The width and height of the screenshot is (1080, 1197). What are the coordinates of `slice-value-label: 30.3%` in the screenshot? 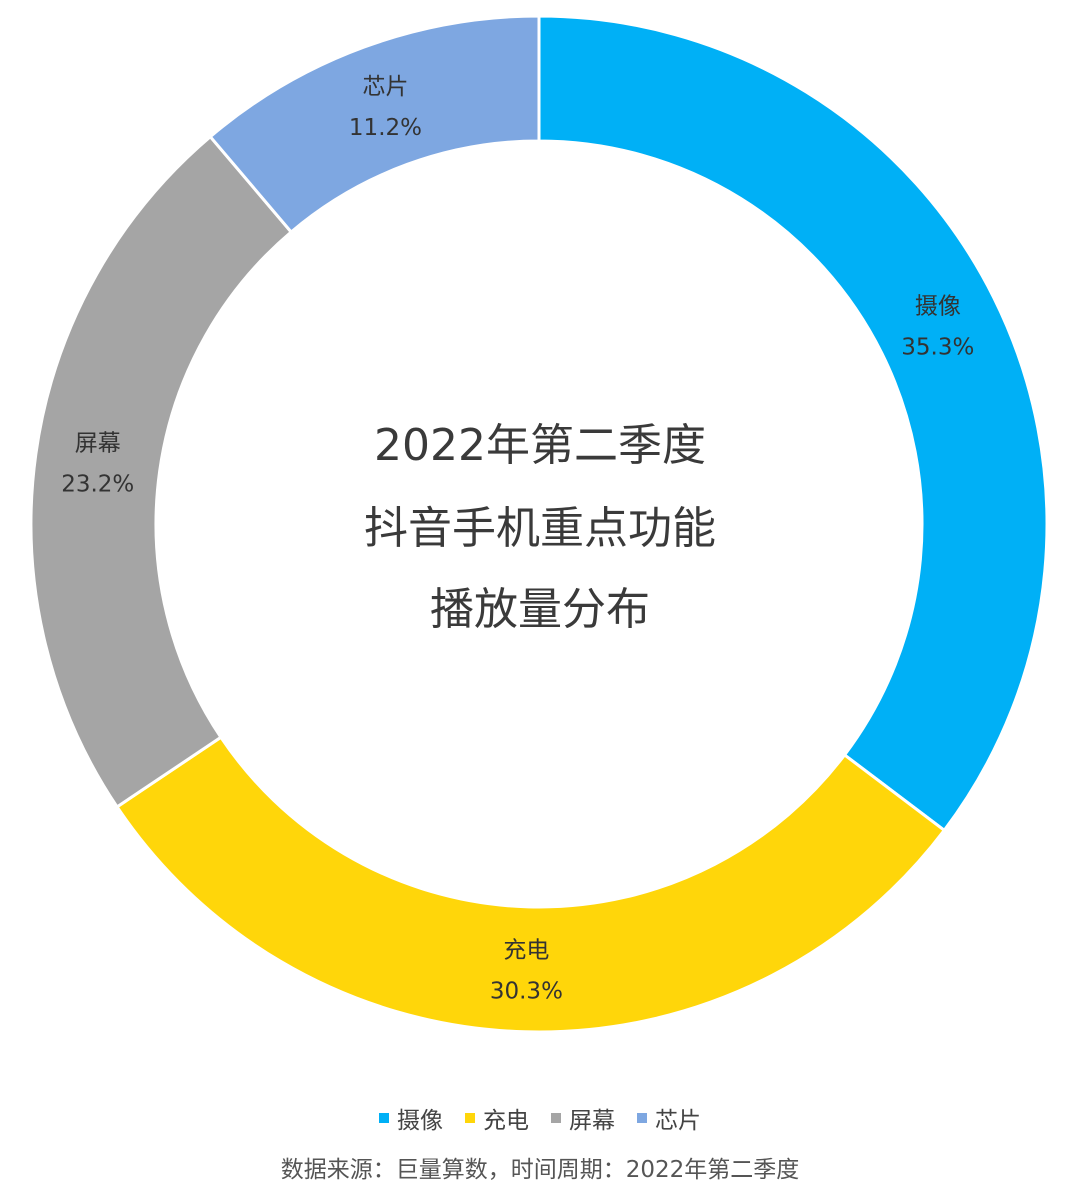 It's located at (526, 991).